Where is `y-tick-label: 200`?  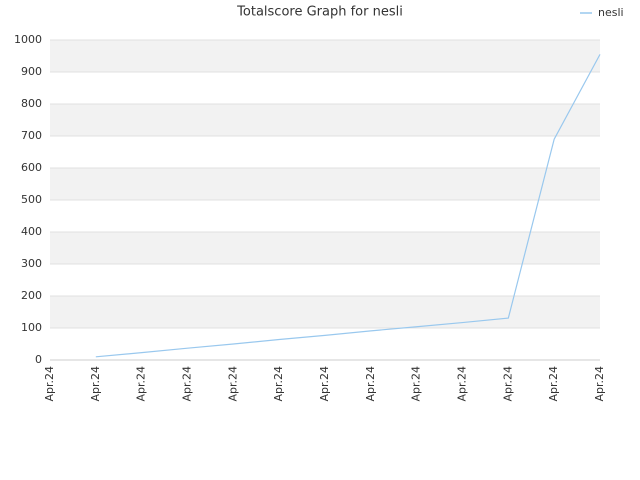
y-tick-label: 200 is located at coordinates (31, 295).